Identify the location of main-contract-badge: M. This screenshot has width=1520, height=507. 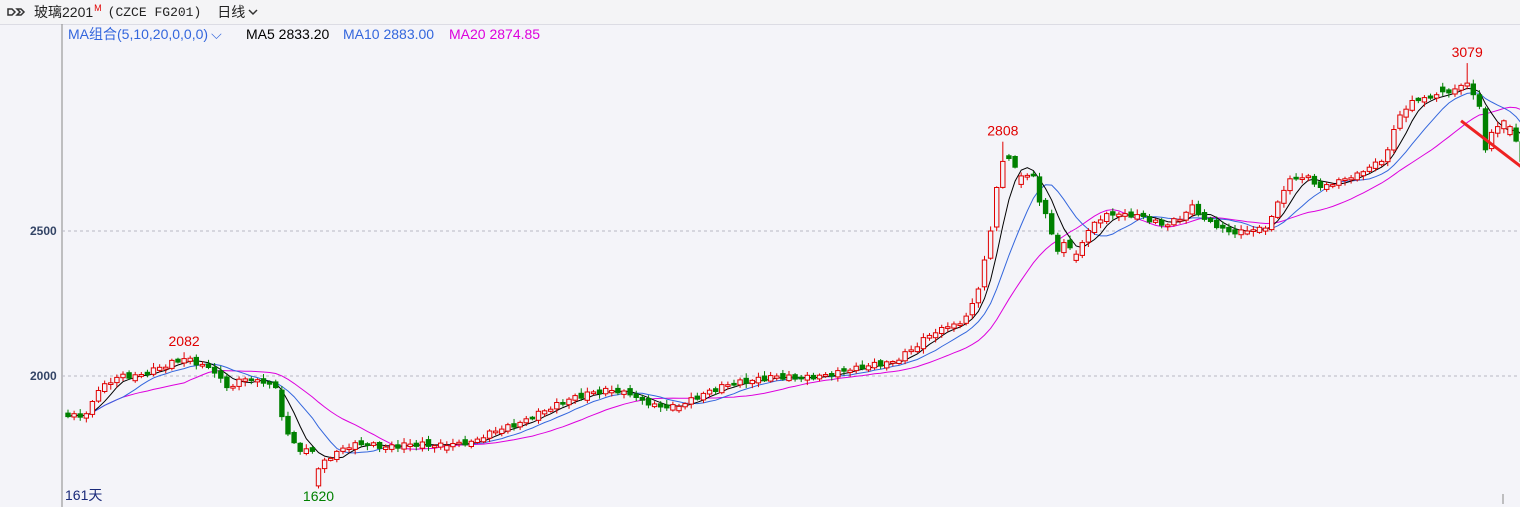
(98, 8).